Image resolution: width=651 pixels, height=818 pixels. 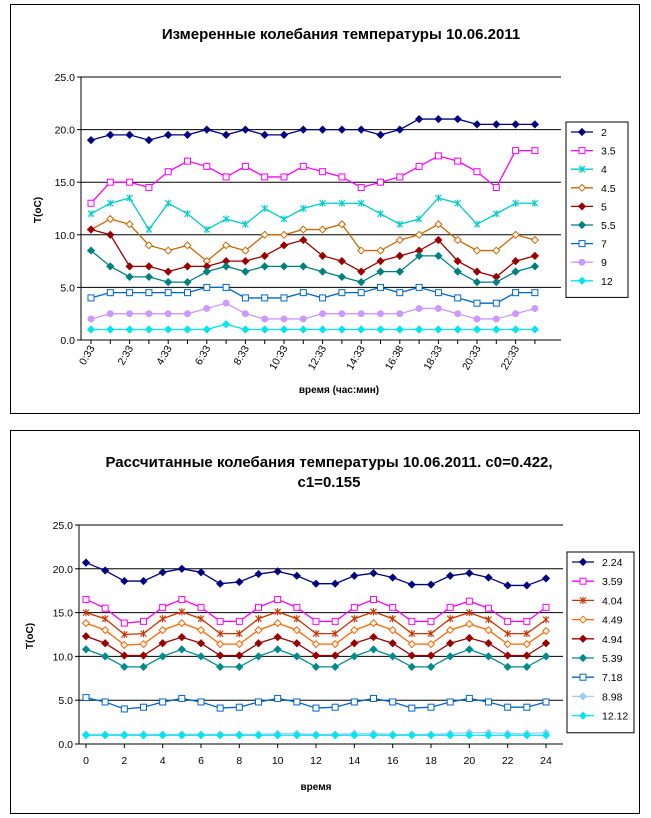 I want to click on x-axis-label: время, so click(x=316, y=787).